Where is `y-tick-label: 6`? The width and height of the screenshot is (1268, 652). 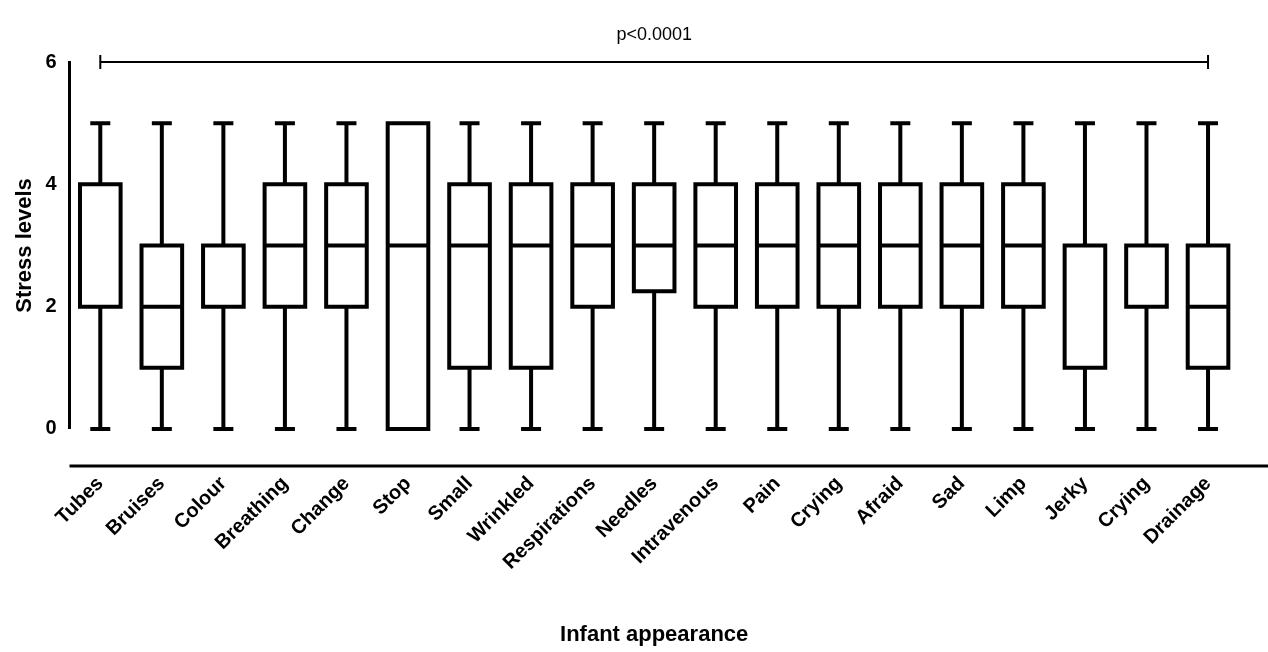 y-tick-label: 6 is located at coordinates (51, 60).